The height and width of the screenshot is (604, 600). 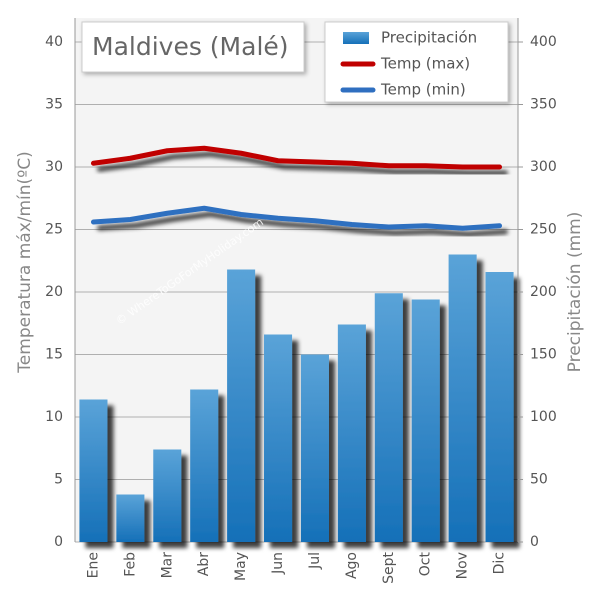 I want to click on x-tick-label: Ene, so click(x=93, y=565).